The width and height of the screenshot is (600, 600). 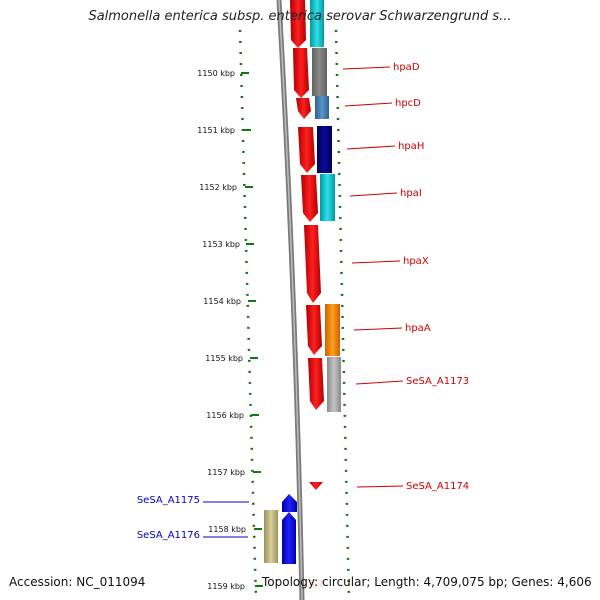 What do you see at coordinates (193, 518) in the screenshot?
I see `gene-labels-left: SeSA_A1175 SeSA_A1176` at bounding box center [193, 518].